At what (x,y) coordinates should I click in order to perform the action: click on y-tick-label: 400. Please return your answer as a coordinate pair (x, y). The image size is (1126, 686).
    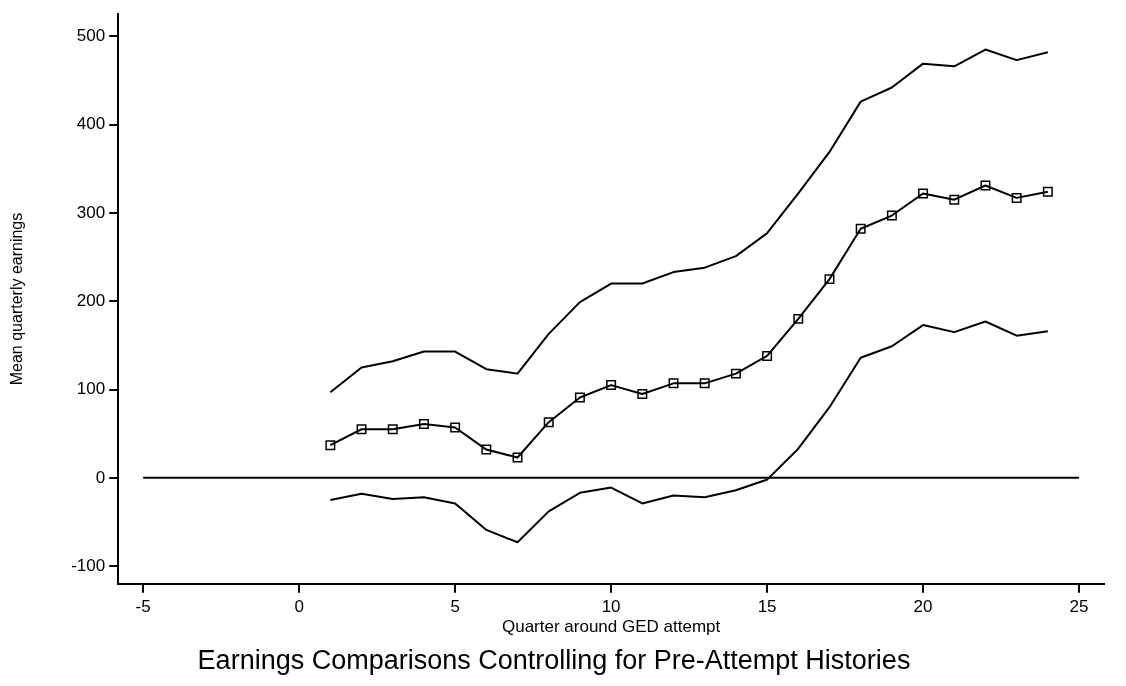
    Looking at the image, I should click on (91, 124).